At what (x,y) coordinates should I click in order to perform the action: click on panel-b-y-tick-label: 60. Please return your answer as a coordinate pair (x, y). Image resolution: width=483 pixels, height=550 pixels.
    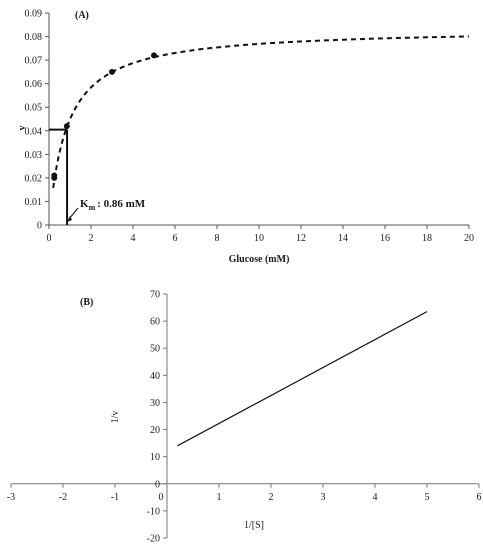
    Looking at the image, I should click on (155, 322).